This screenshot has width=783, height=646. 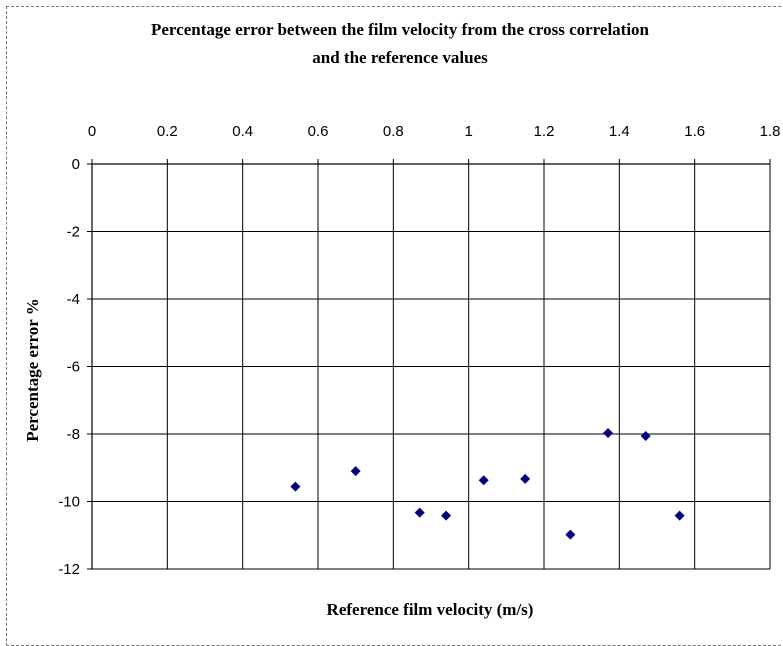 What do you see at coordinates (167, 131) in the screenshot?
I see `x-tick-label: 0.2` at bounding box center [167, 131].